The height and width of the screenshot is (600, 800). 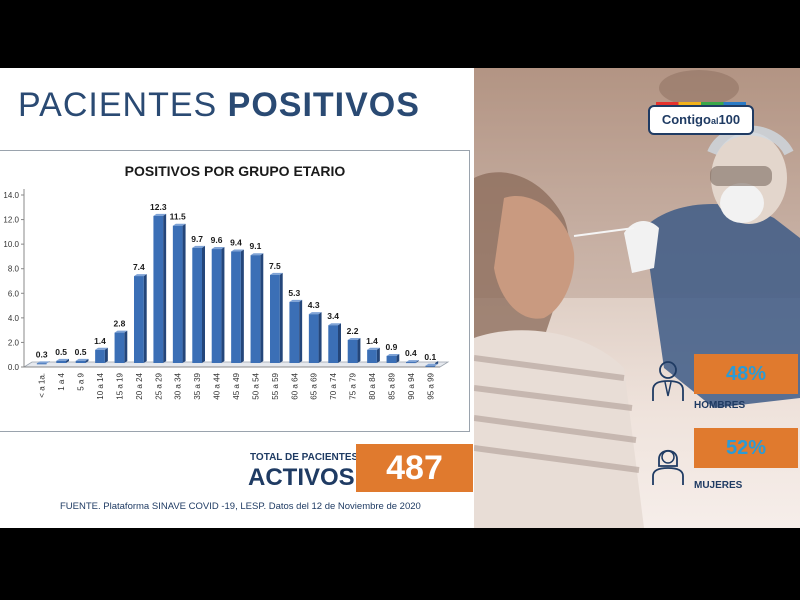 I want to click on data-label: 4.3, so click(x=314, y=305).